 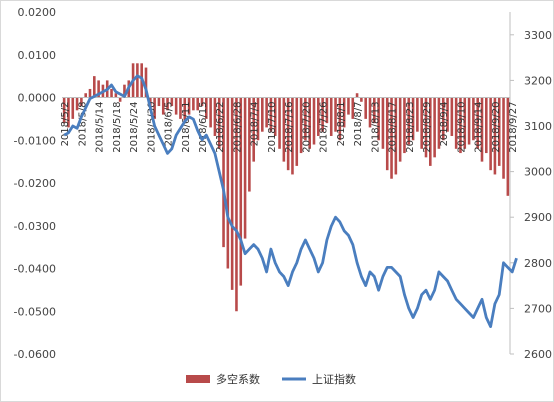 I want to click on category-label: 2018/5/24, so click(x=134, y=127).